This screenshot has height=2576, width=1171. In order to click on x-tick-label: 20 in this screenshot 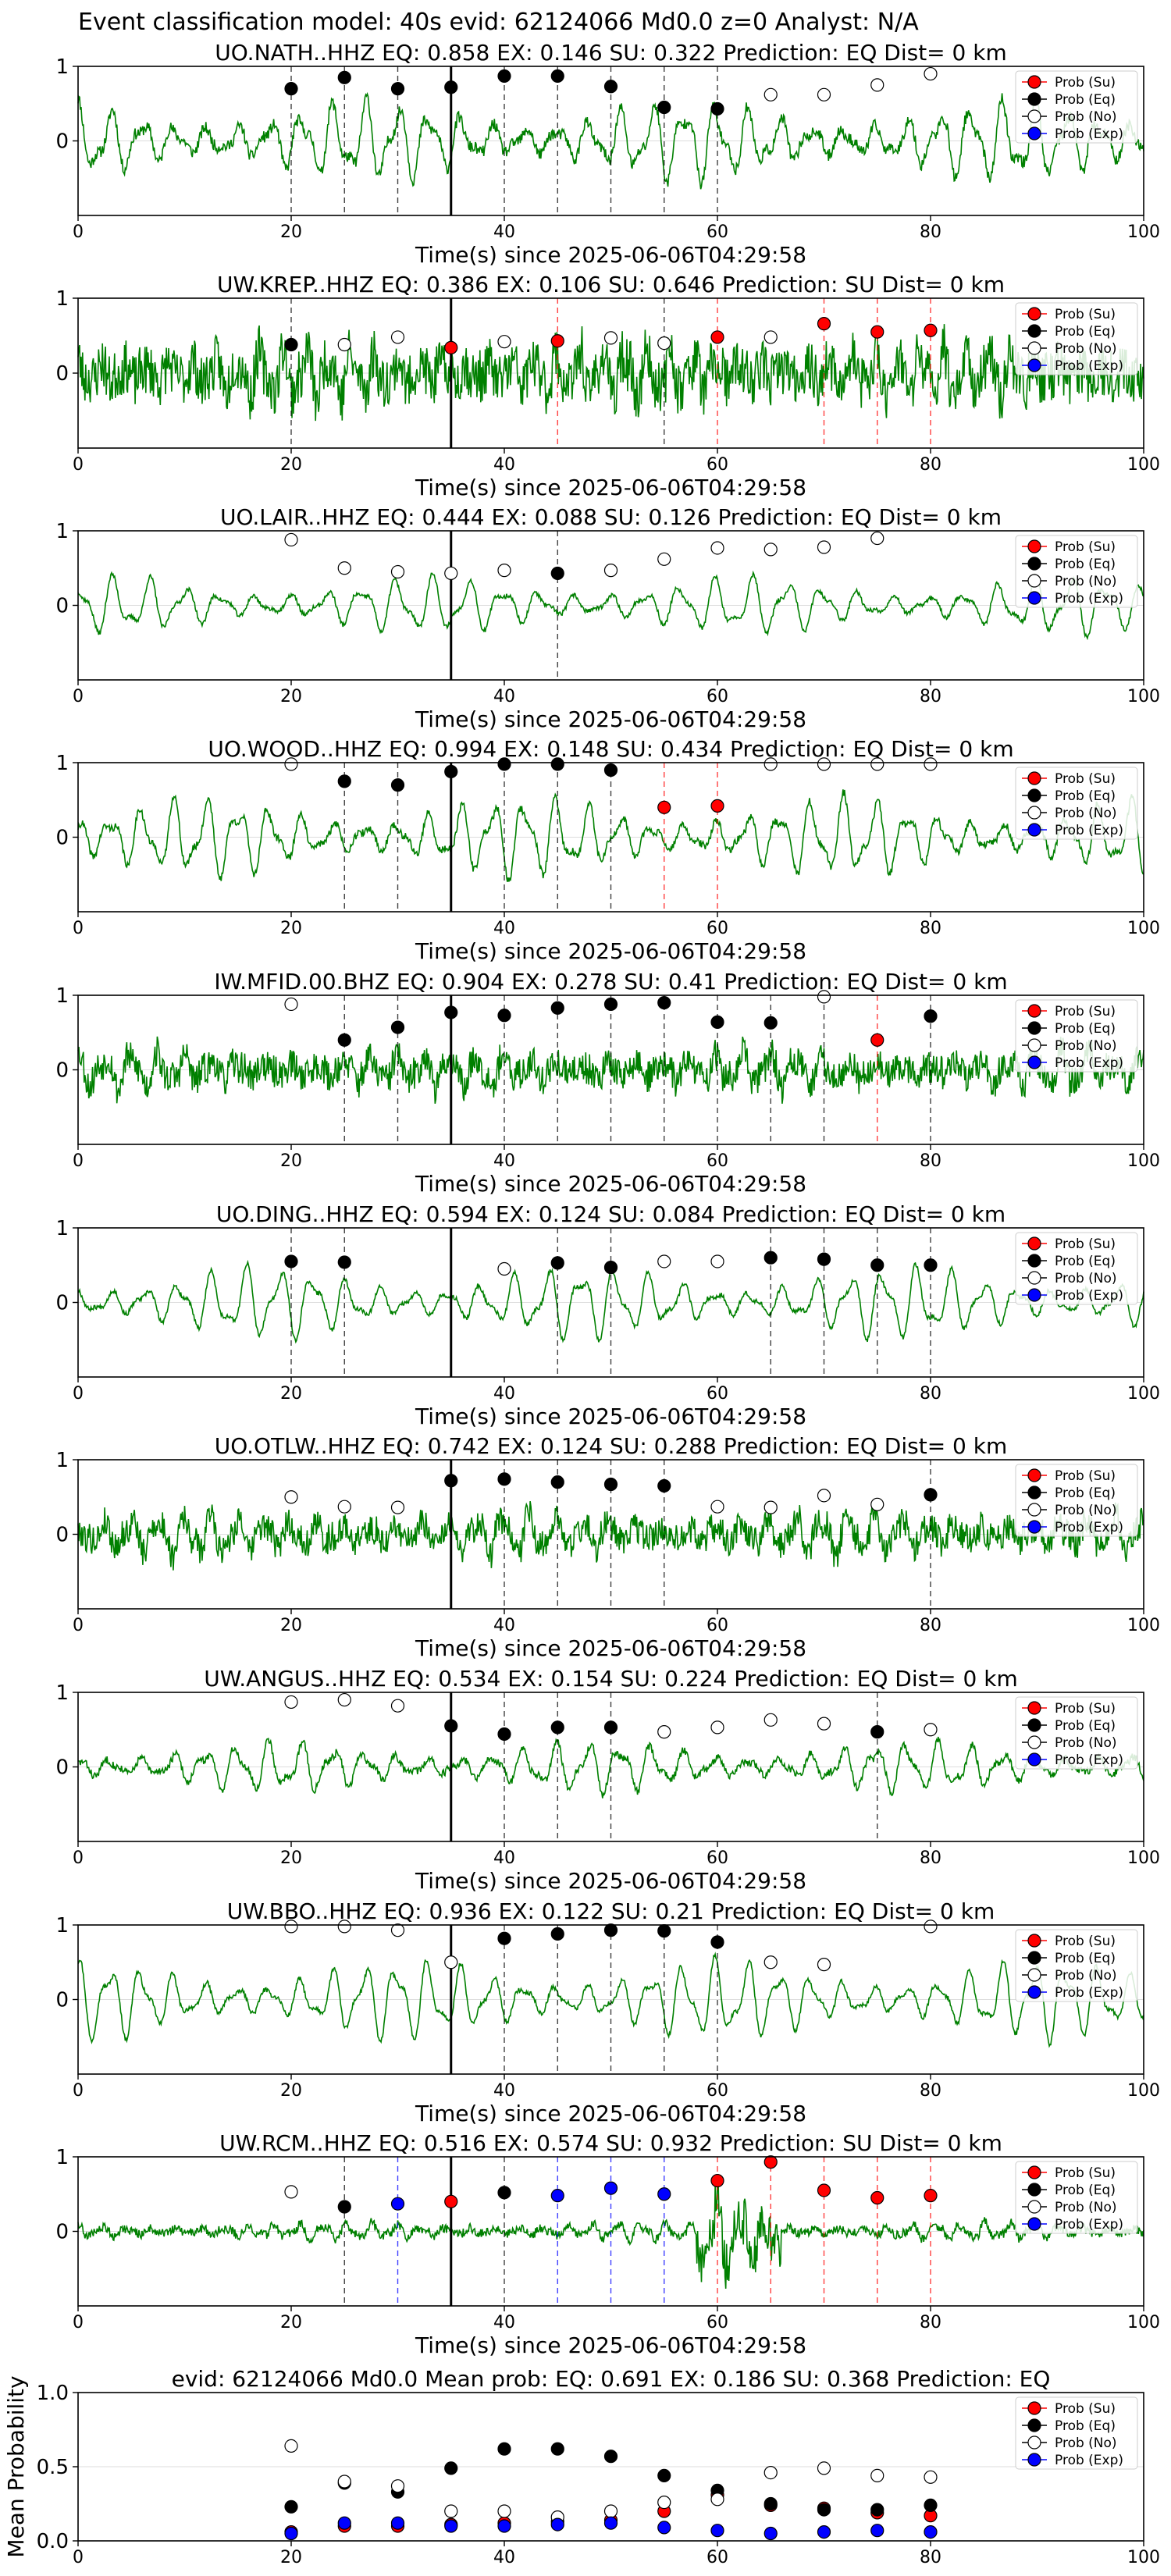, I will do `click(291, 1161)`.